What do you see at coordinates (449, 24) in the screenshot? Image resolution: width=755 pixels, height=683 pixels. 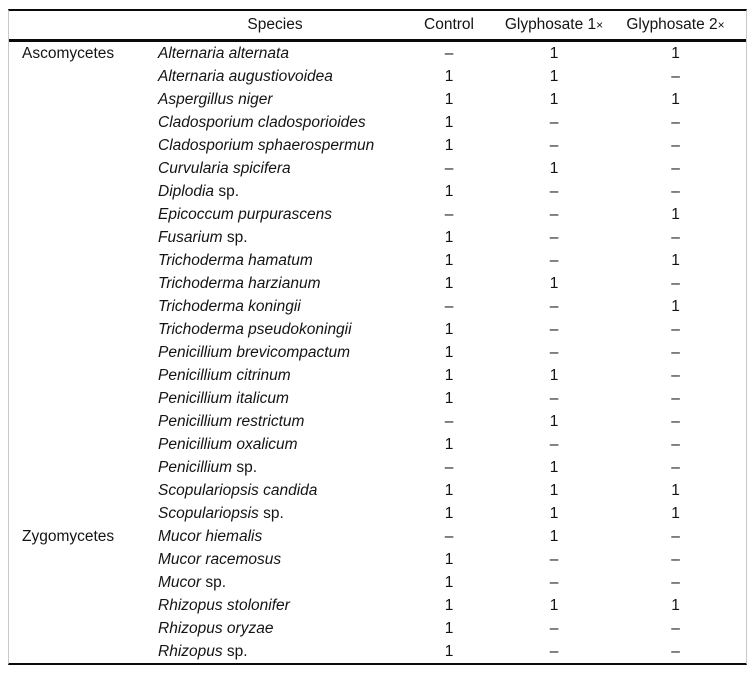 I see `header-control: Control` at bounding box center [449, 24].